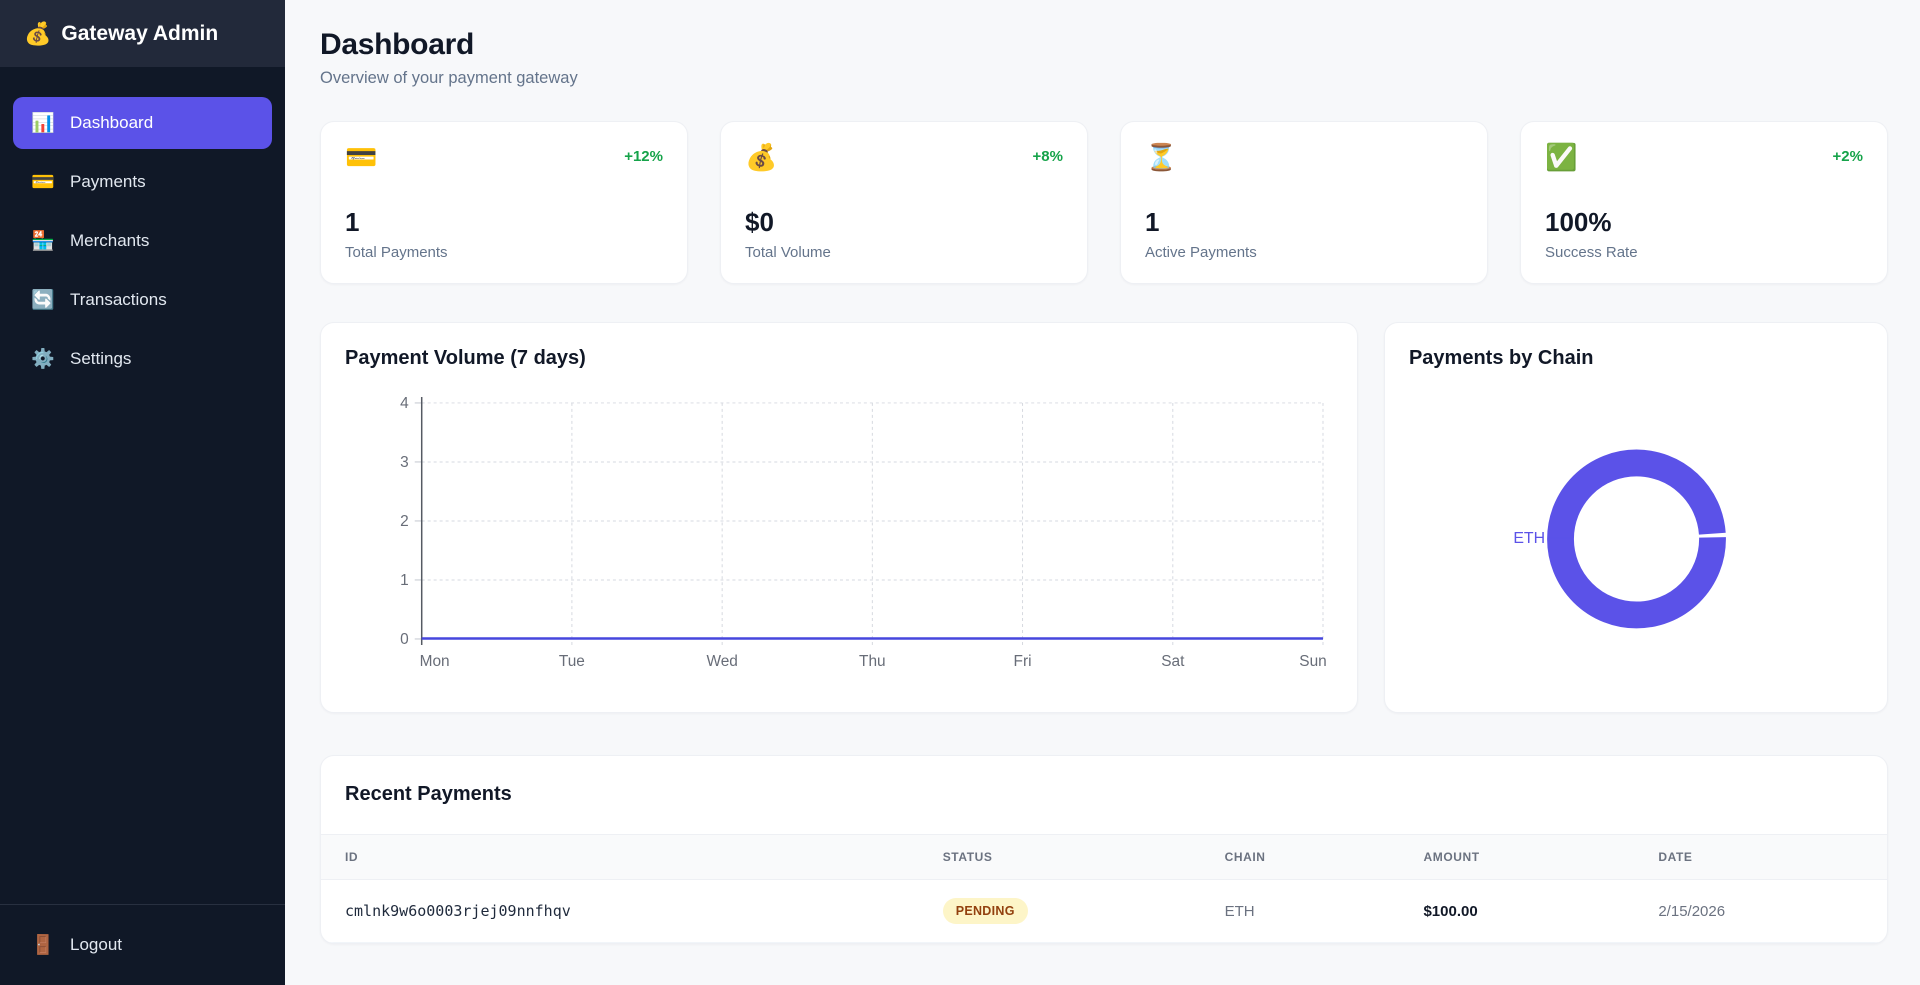  Describe the element at coordinates (397, 44) in the screenshot. I see `page-title: Dashboard` at that location.